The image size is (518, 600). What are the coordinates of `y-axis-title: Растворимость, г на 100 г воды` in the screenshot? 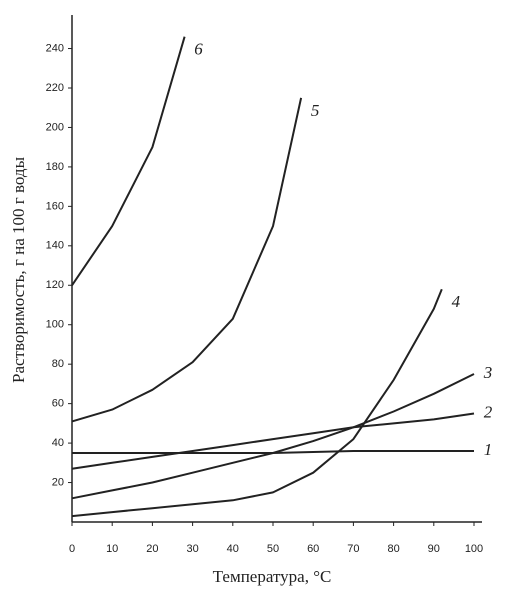 It's located at (18, 269).